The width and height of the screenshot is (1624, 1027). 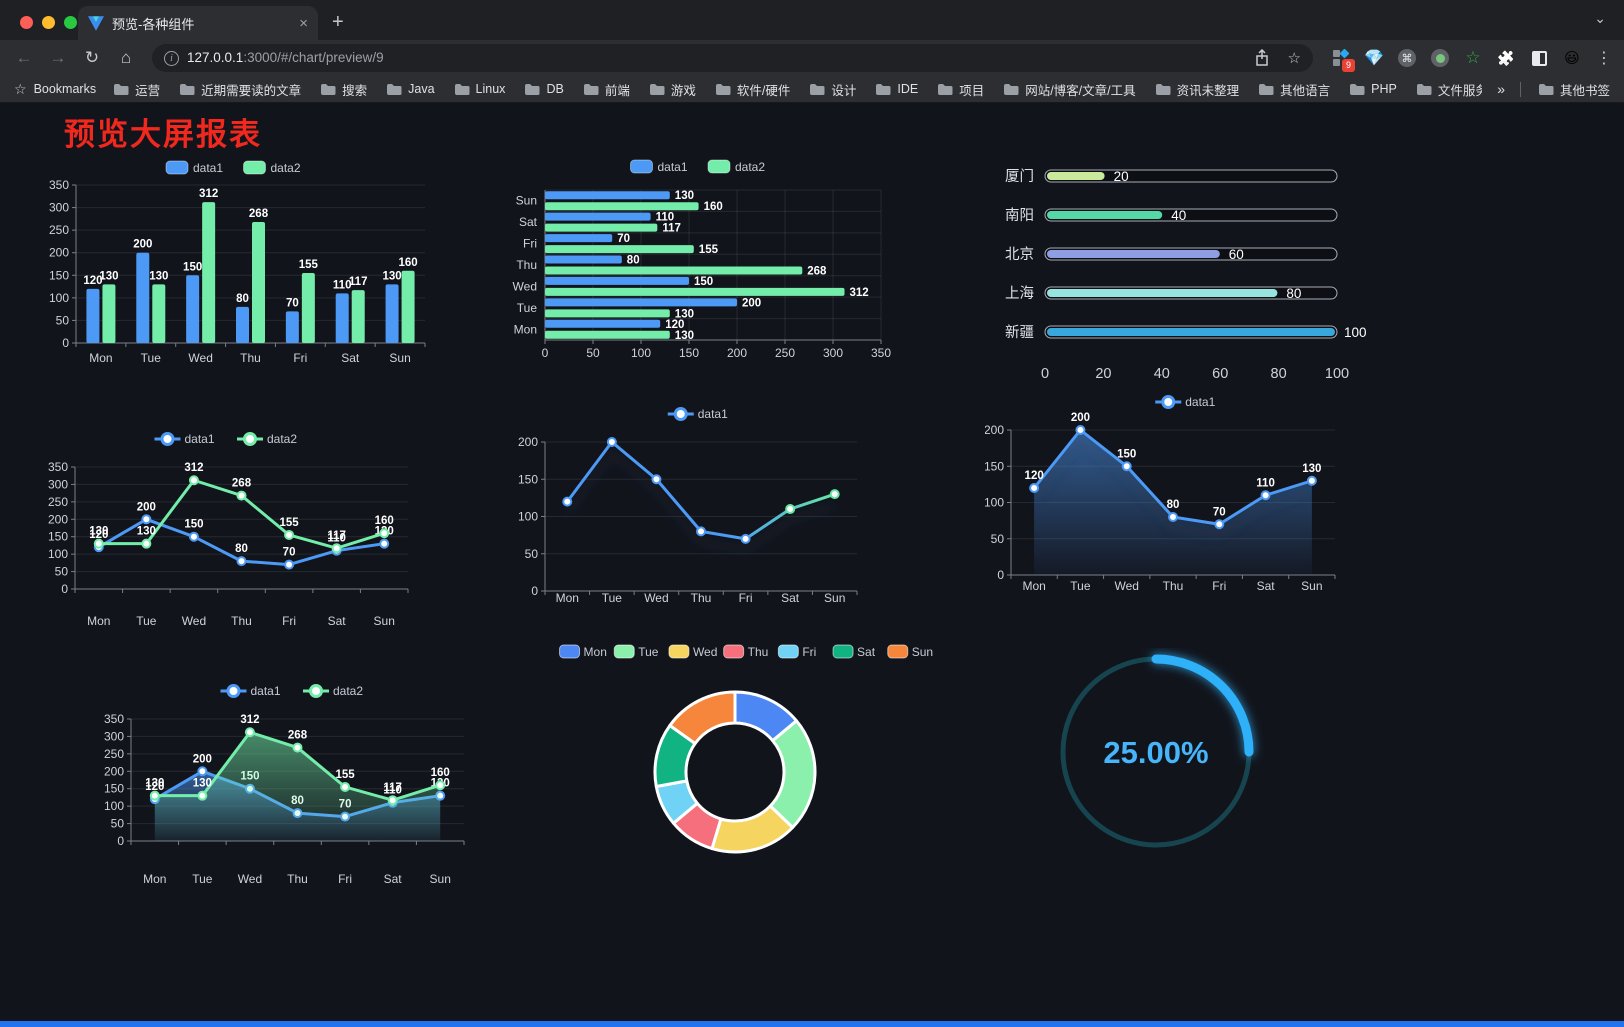 I want to click on back-icon: ←, so click(x=24, y=57).